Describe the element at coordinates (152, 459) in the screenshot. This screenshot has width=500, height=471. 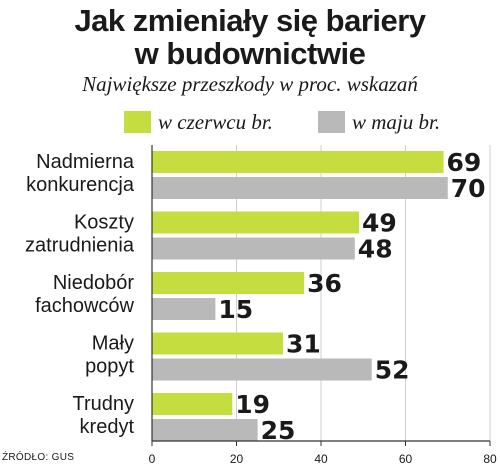
I see `x-tick-label-0: 0` at that location.